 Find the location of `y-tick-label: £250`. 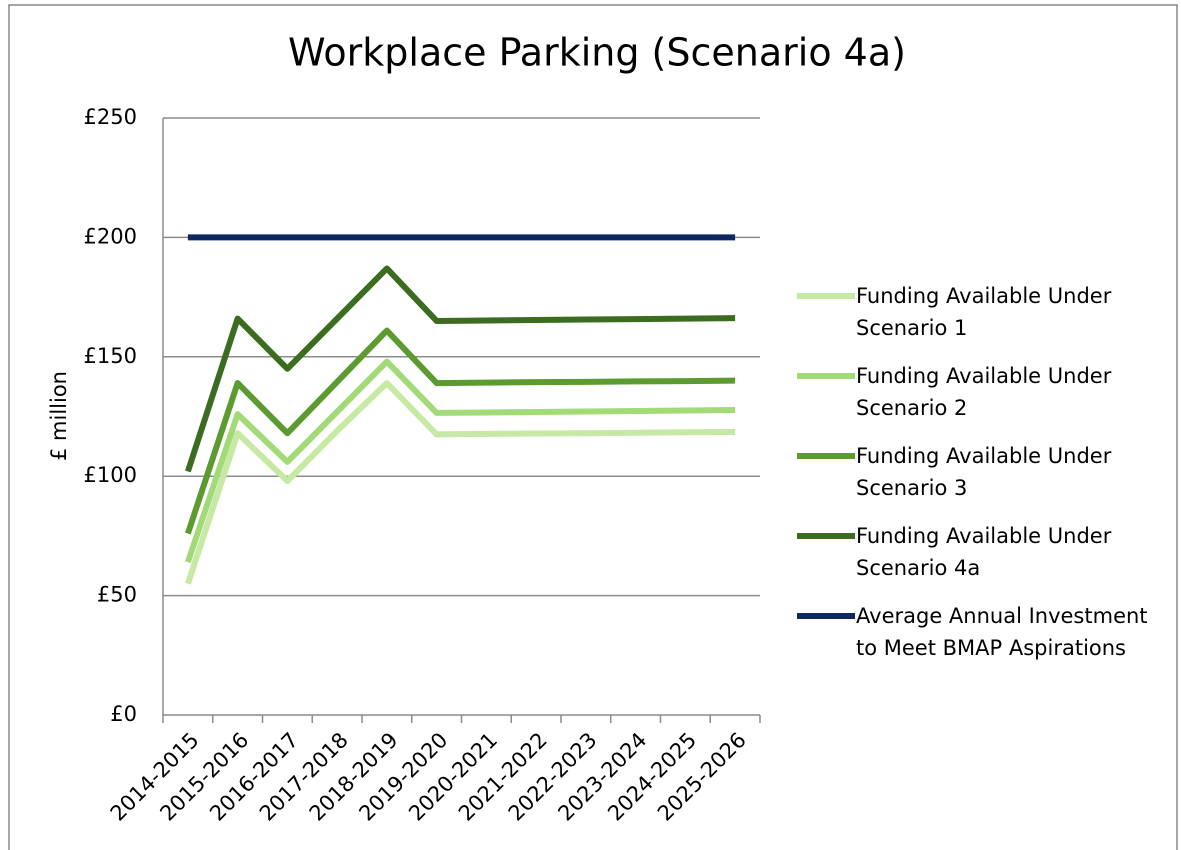

y-tick-label: £250 is located at coordinates (110, 117).